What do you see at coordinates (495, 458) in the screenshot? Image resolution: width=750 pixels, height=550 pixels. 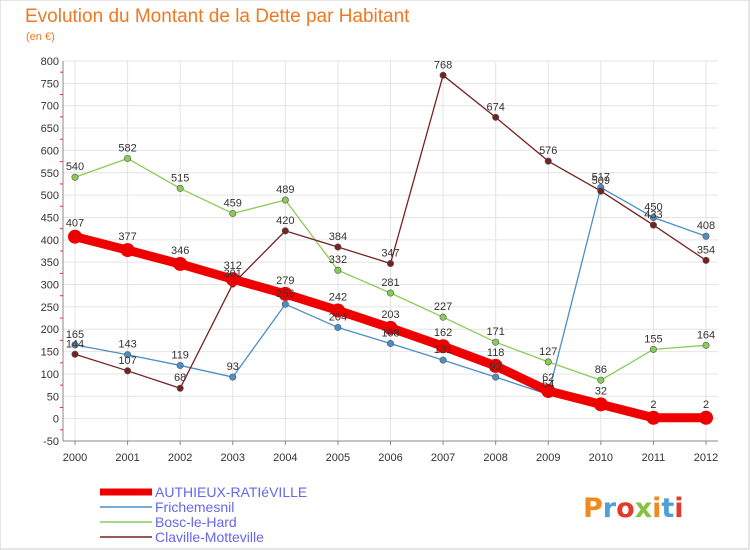 I see `x-tick-label: 2008` at bounding box center [495, 458].